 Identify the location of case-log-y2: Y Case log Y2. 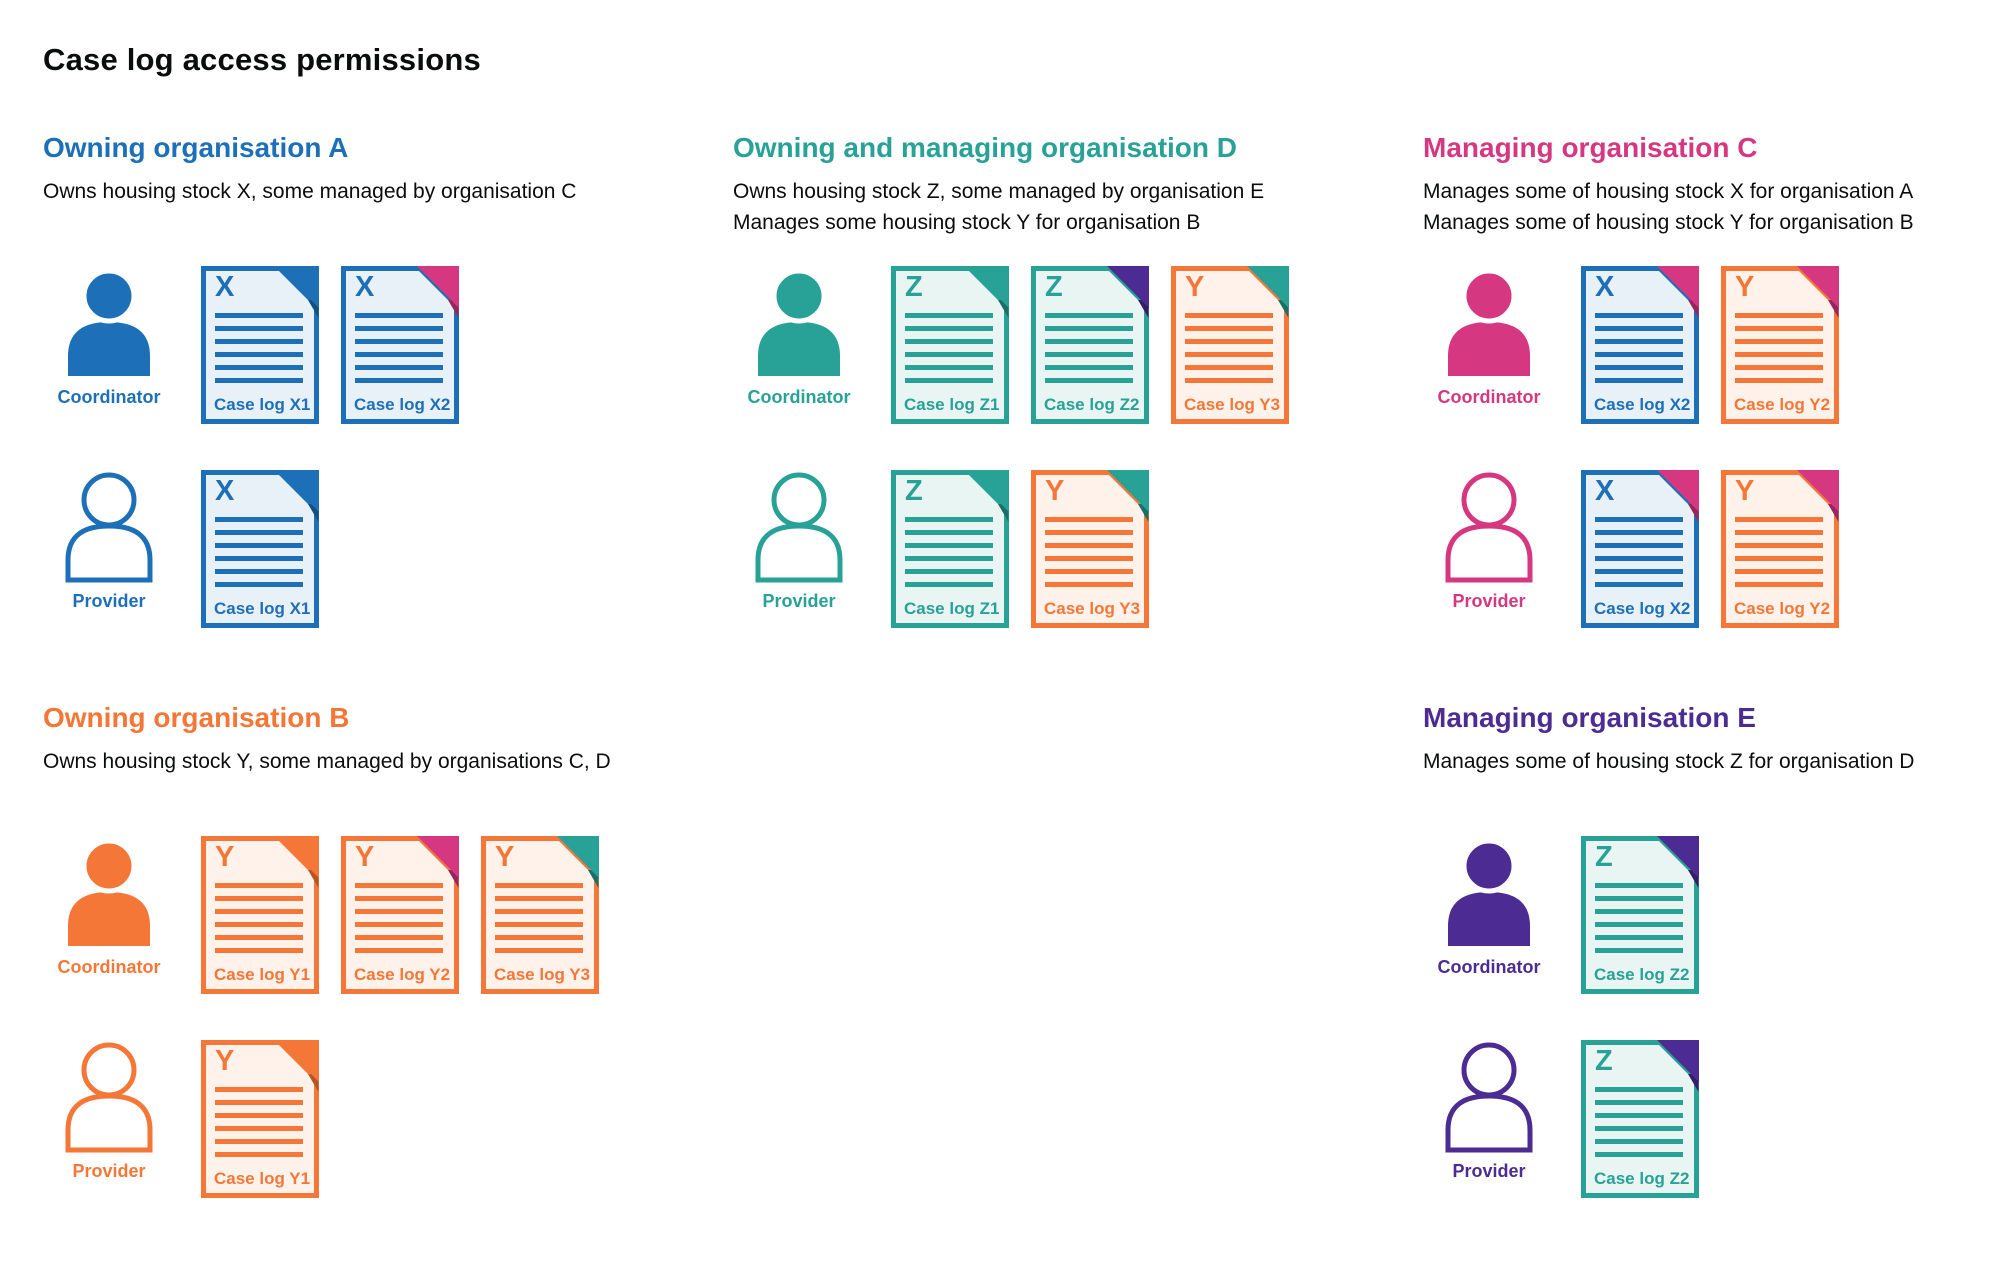
(1780, 345).